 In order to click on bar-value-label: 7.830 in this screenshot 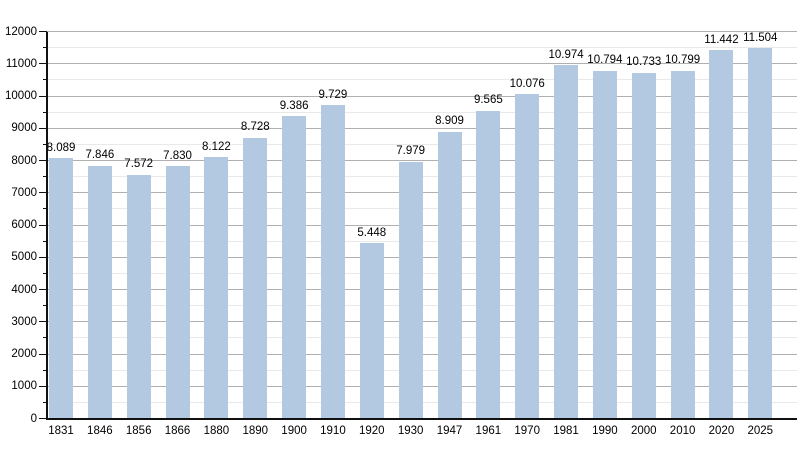, I will do `click(177, 155)`.